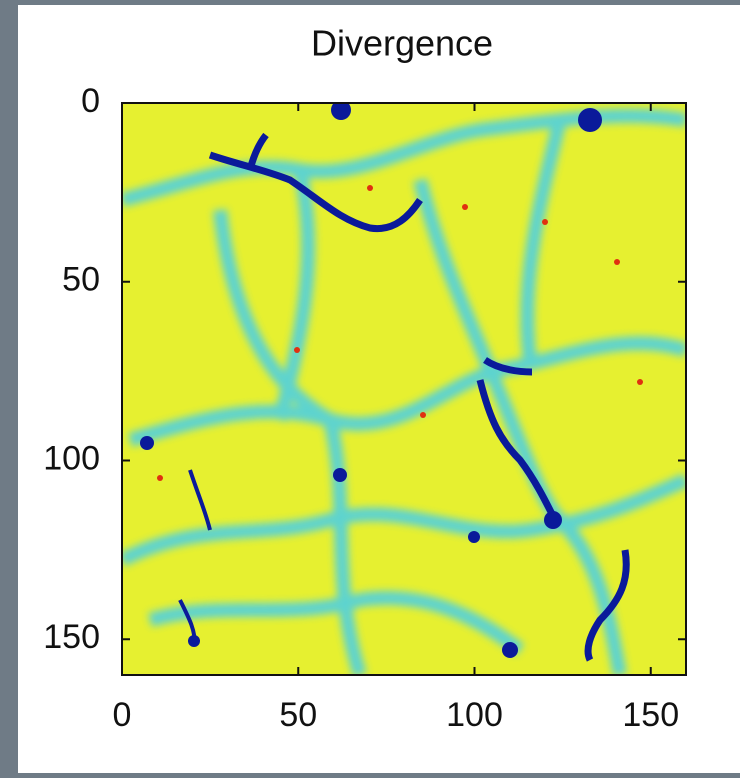  What do you see at coordinates (298, 715) in the screenshot?
I see `x-tick-label: 50` at bounding box center [298, 715].